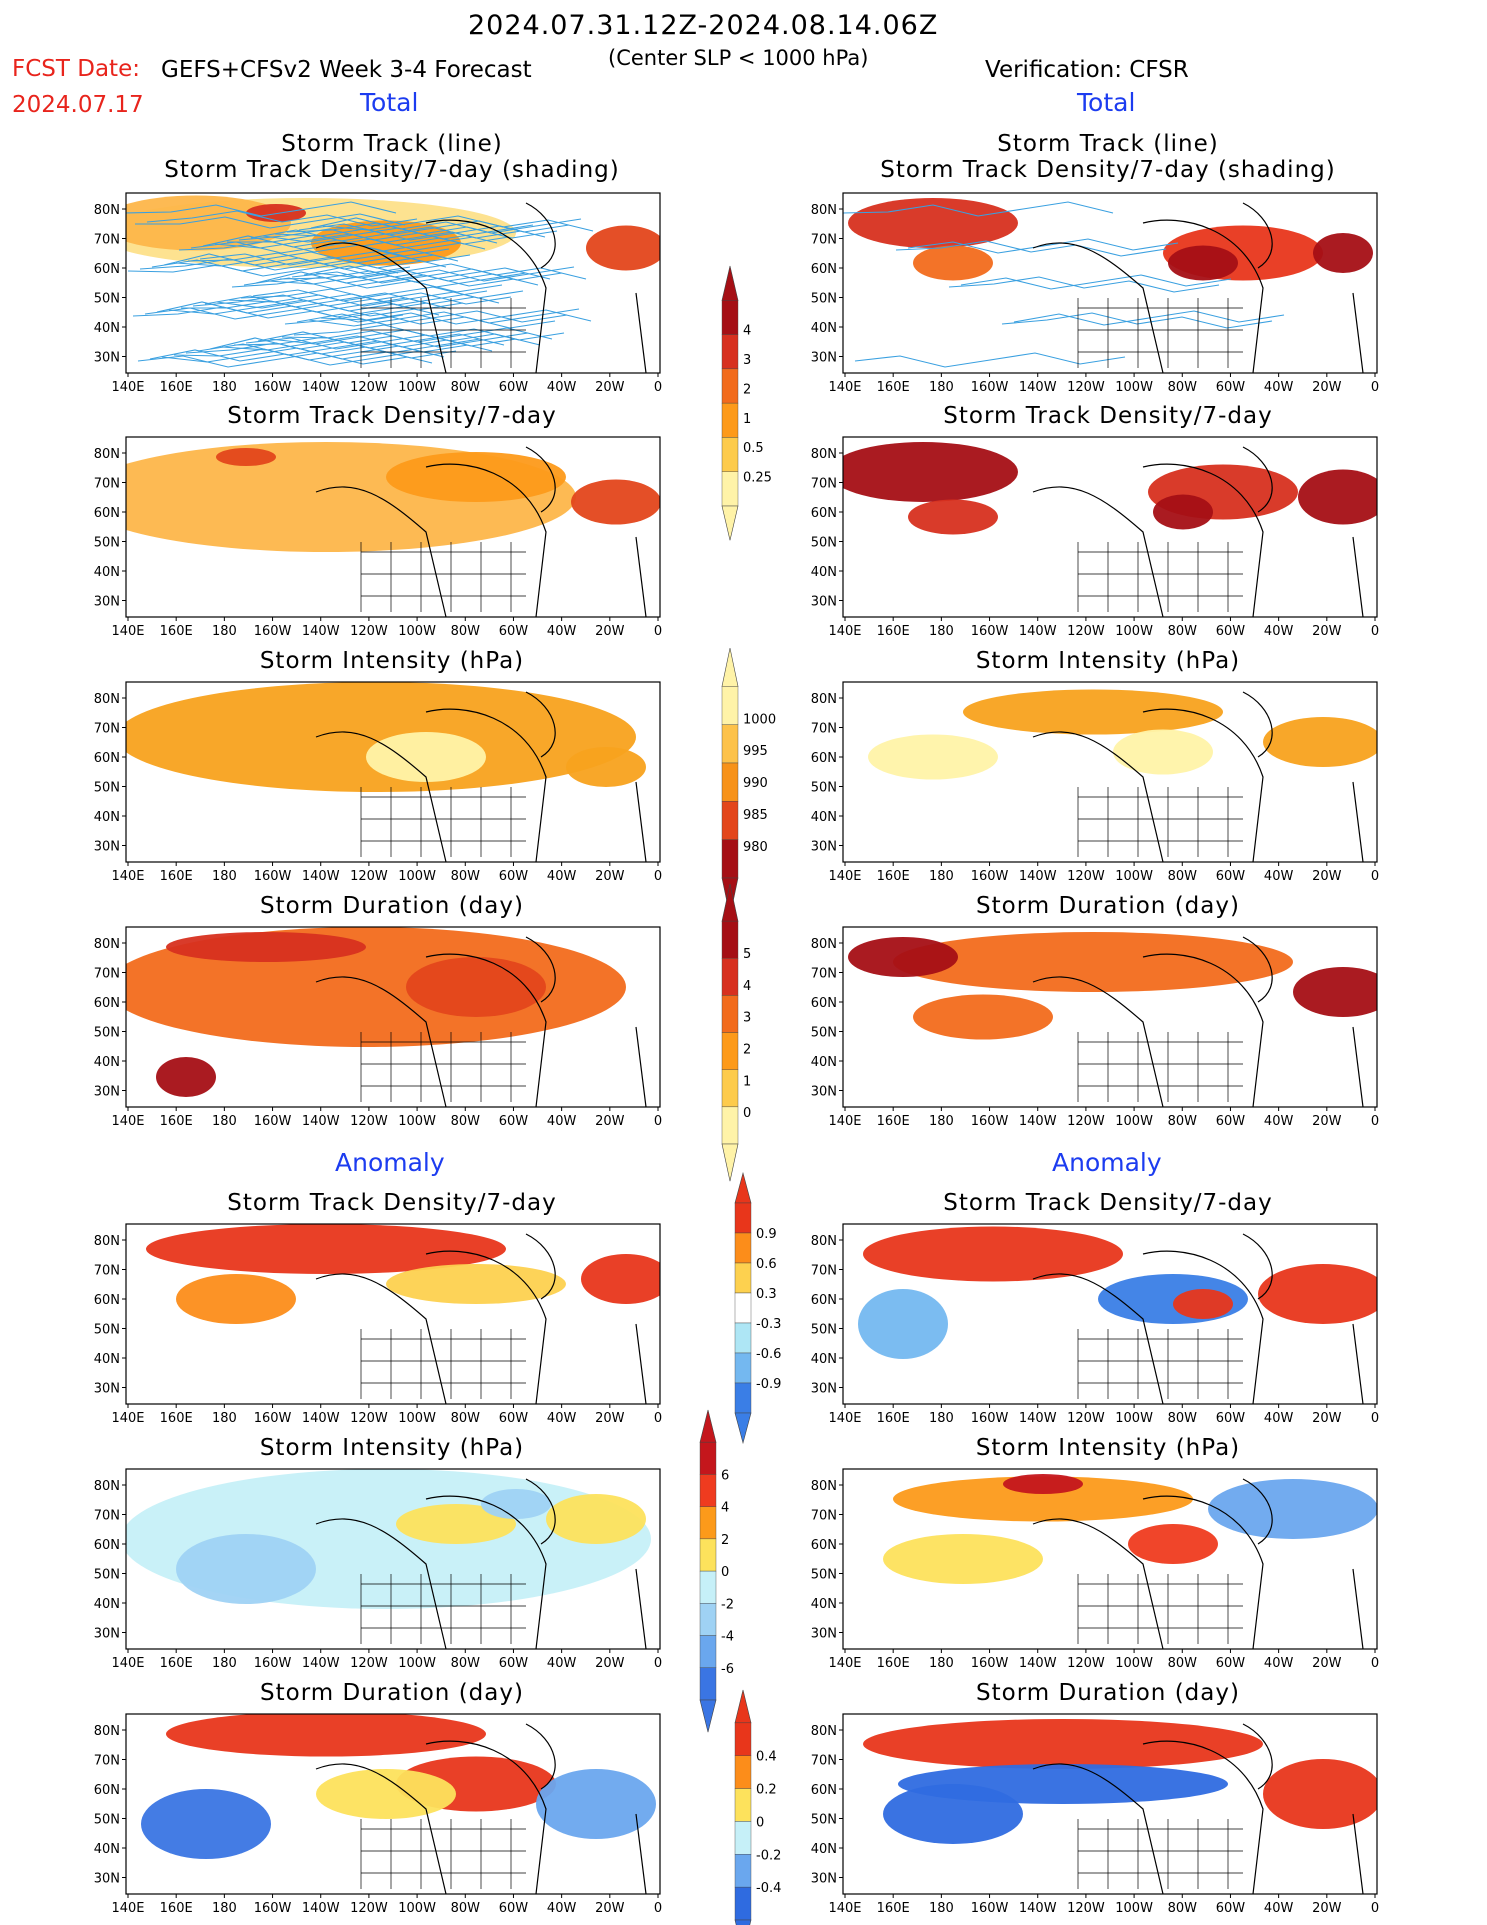 This screenshot has width=1487, height=1925. Describe the element at coordinates (703, 25) in the screenshot. I see `date-range-title: 2024.07.31.12Z-2024.08.14.06Z` at that location.